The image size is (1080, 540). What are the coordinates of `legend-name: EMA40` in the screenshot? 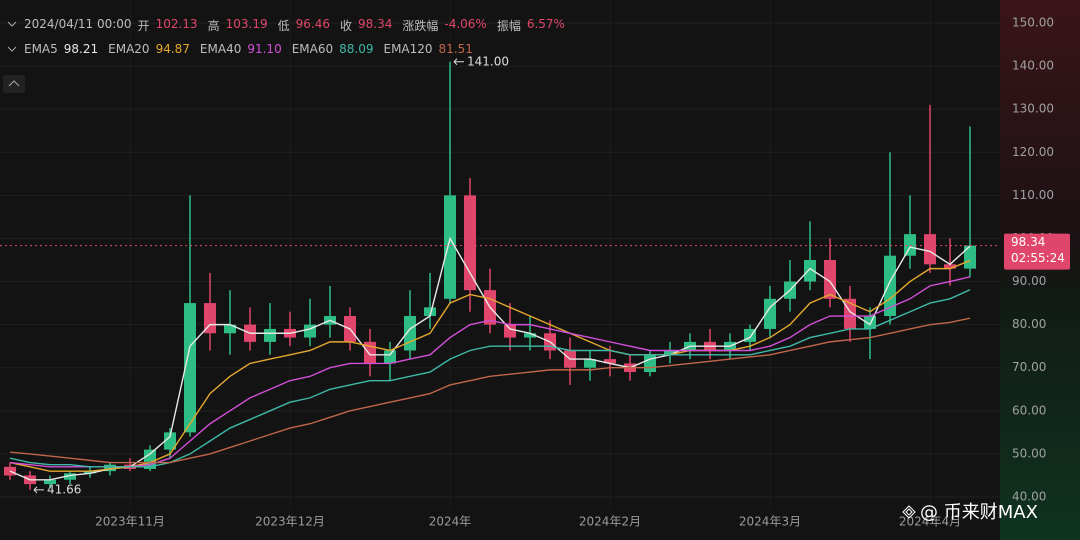 It's located at (220, 49).